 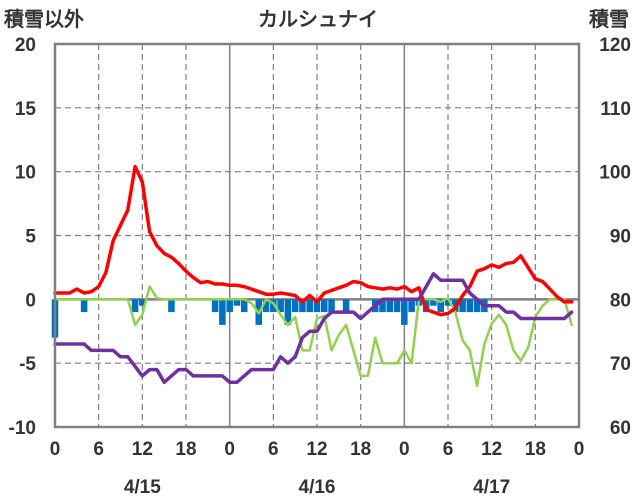 What do you see at coordinates (30, 237) in the screenshot?
I see `left-tick-label: 5` at bounding box center [30, 237].